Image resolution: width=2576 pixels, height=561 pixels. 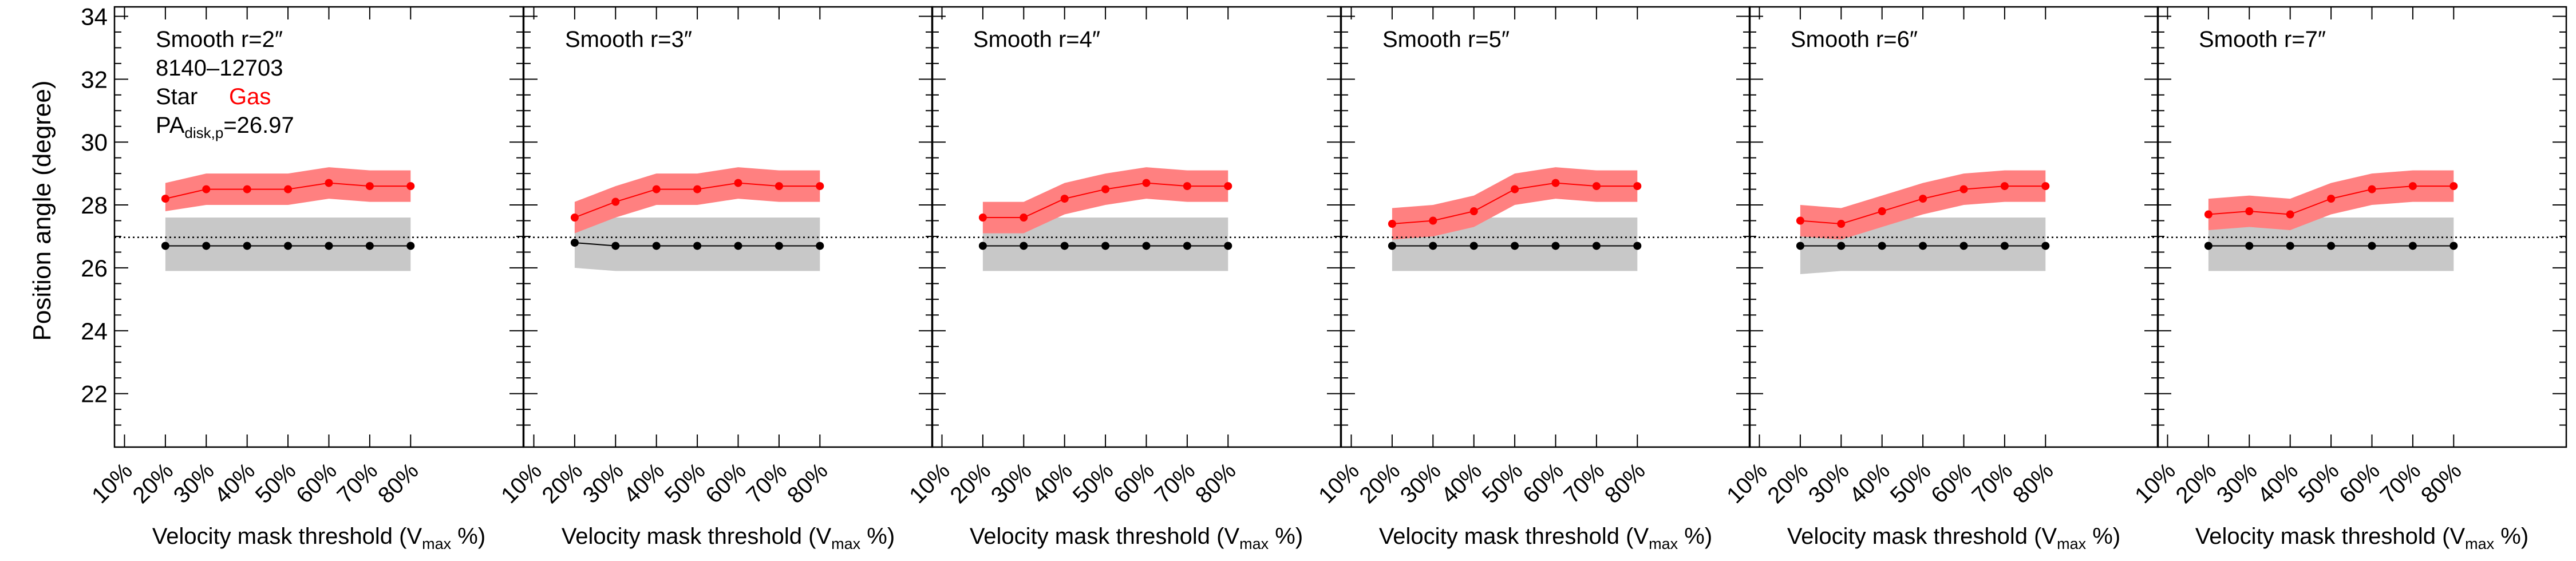 What do you see at coordinates (250, 96) in the screenshot?
I see `legend-gas-label: Gas` at bounding box center [250, 96].